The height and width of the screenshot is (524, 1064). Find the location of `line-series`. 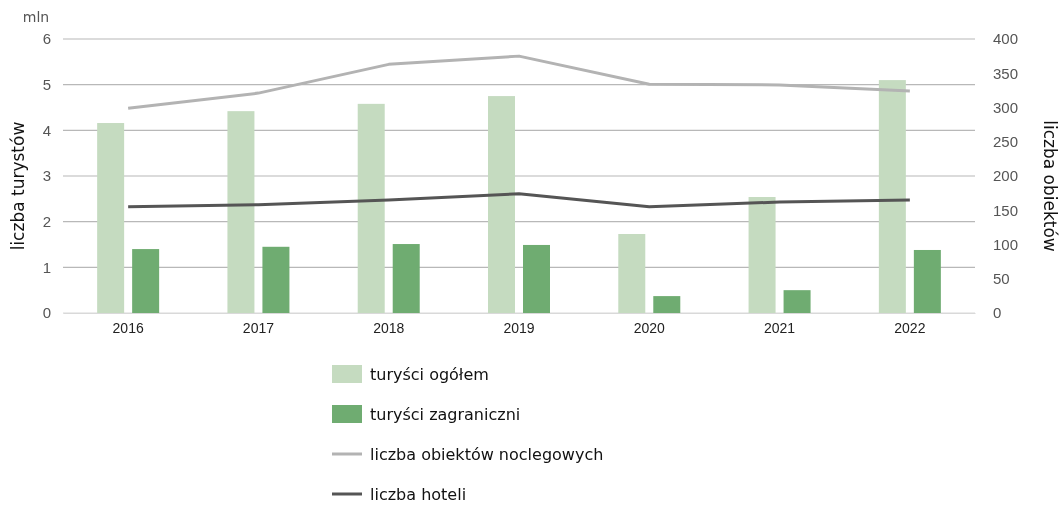

line-series is located at coordinates (519, 200).